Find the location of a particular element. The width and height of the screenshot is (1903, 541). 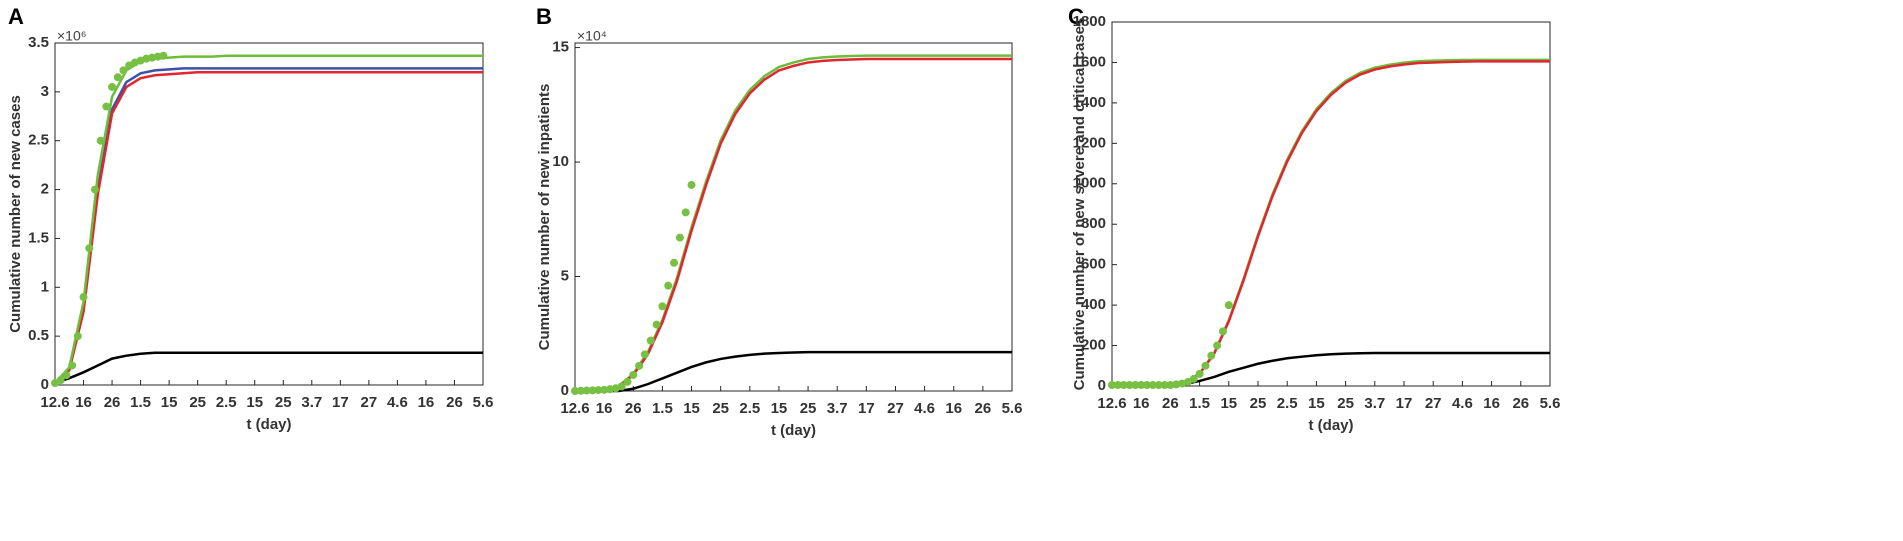

y-tick-label: 1 is located at coordinates (45, 286).